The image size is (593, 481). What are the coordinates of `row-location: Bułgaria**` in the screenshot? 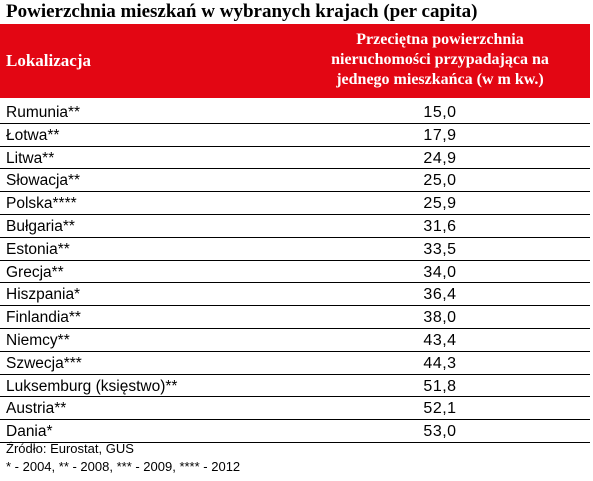 It's located at (40, 226).